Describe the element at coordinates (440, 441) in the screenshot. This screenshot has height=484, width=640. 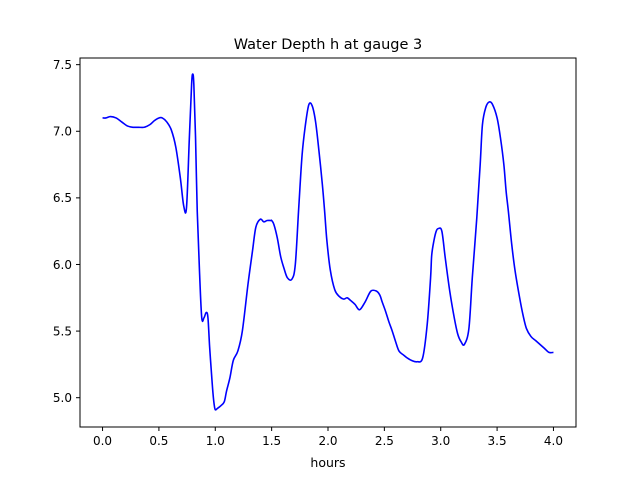
I see `x-tick-label: 3.0` at that location.